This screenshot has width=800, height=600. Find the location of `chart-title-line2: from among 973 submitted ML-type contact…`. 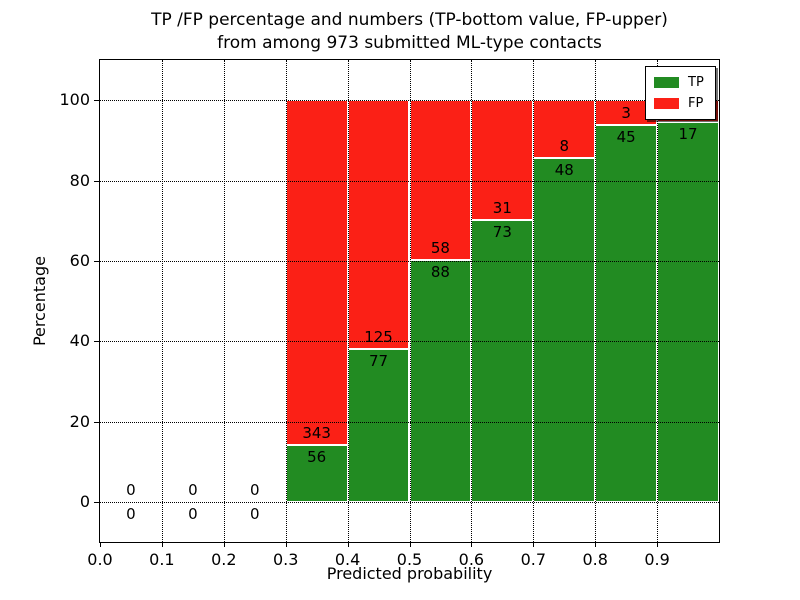

chart-title-line2: from among 973 submitted ML-type contact… is located at coordinates (409, 43).